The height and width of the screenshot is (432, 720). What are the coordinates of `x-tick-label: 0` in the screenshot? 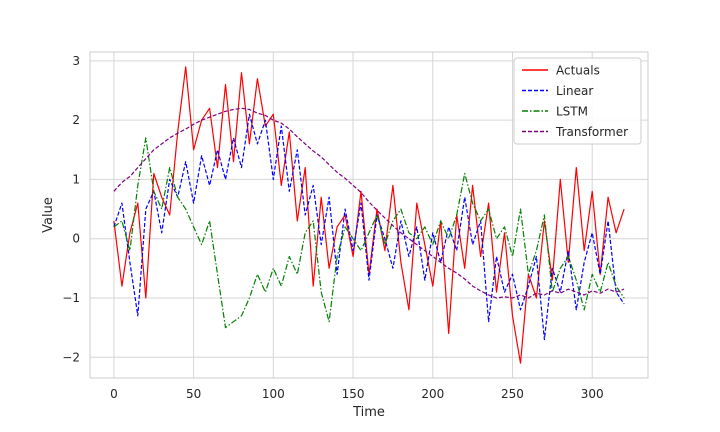 It's located at (114, 394).